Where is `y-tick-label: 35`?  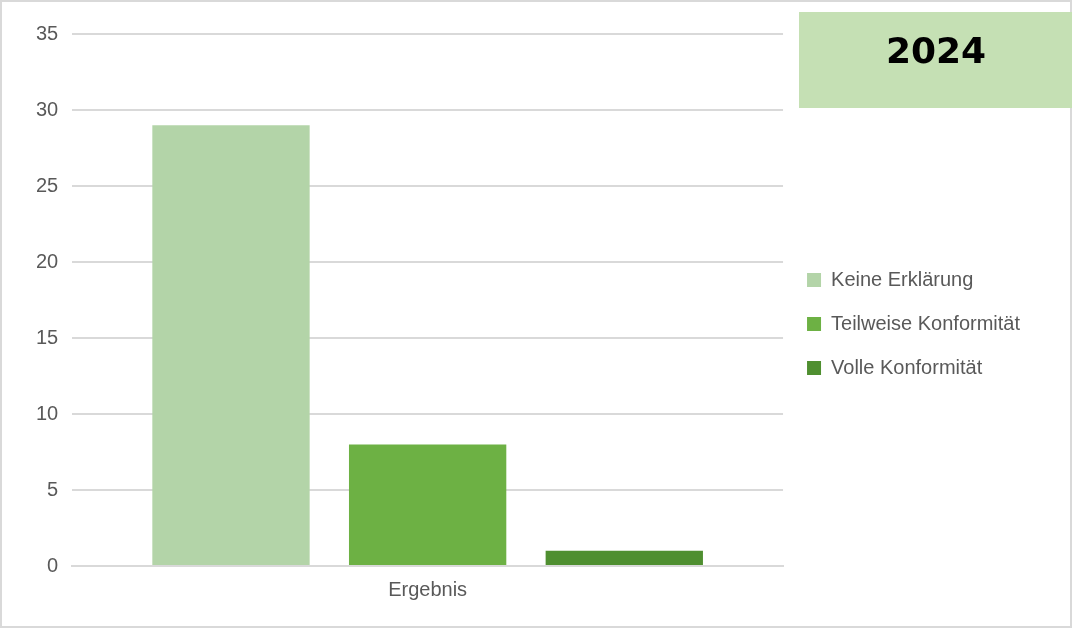
y-tick-label: 35 is located at coordinates (47, 32).